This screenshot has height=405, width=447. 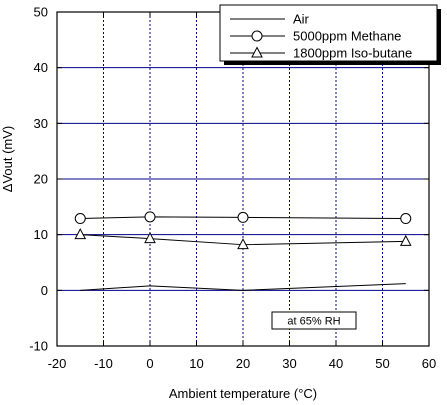 I want to click on legend-items: Air 5000ppm Methane 1800ppm Iso-butane, so click(x=321, y=36).